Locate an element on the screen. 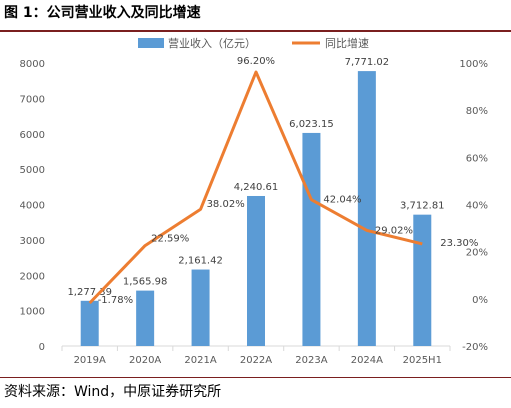 This screenshot has height=408, width=511. bar-value-label: 1,277.39 is located at coordinates (89, 292).